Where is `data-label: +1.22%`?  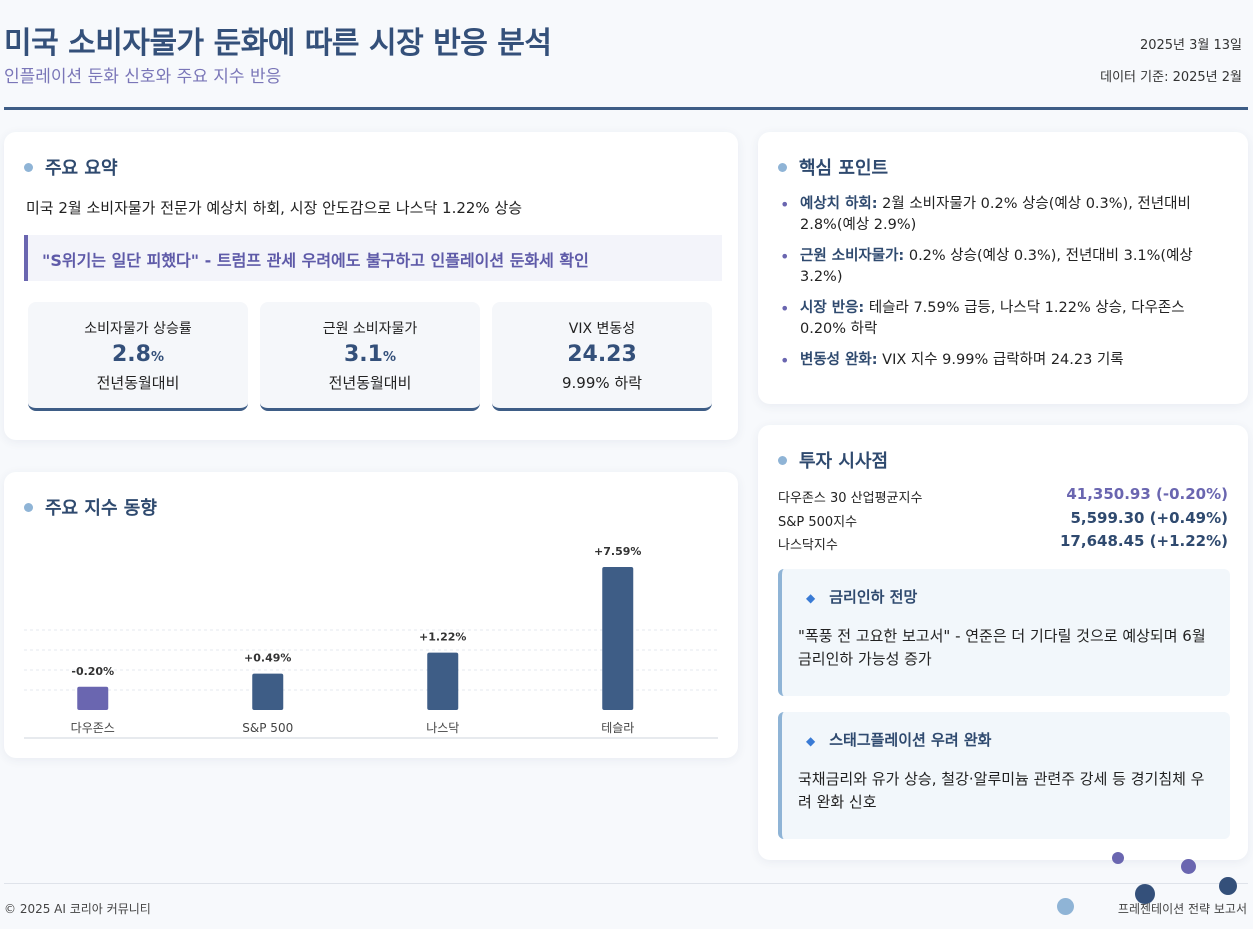 data-label: +1.22% is located at coordinates (442, 637).